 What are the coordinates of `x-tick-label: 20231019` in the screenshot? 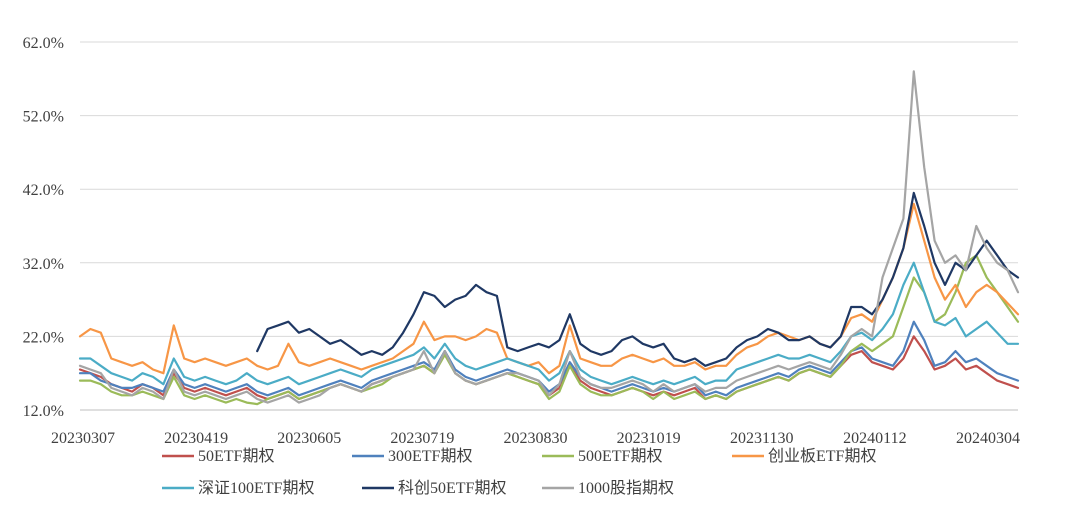 It's located at (649, 438).